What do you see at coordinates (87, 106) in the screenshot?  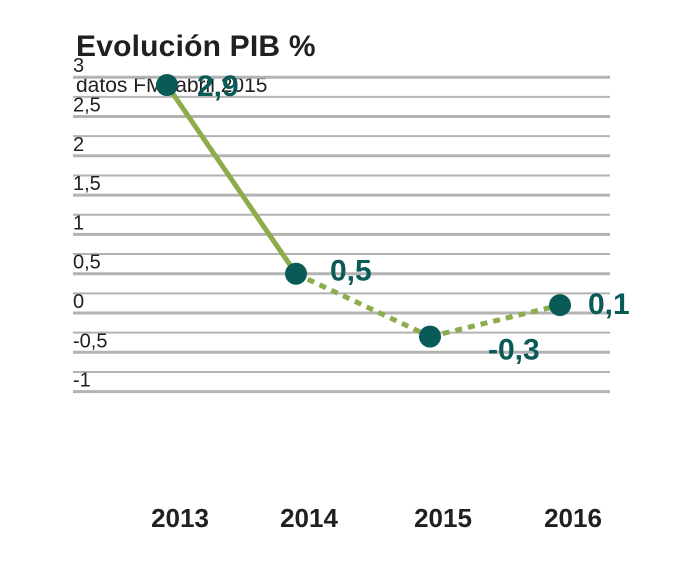 I see `y-tick-label: 2,5` at bounding box center [87, 106].